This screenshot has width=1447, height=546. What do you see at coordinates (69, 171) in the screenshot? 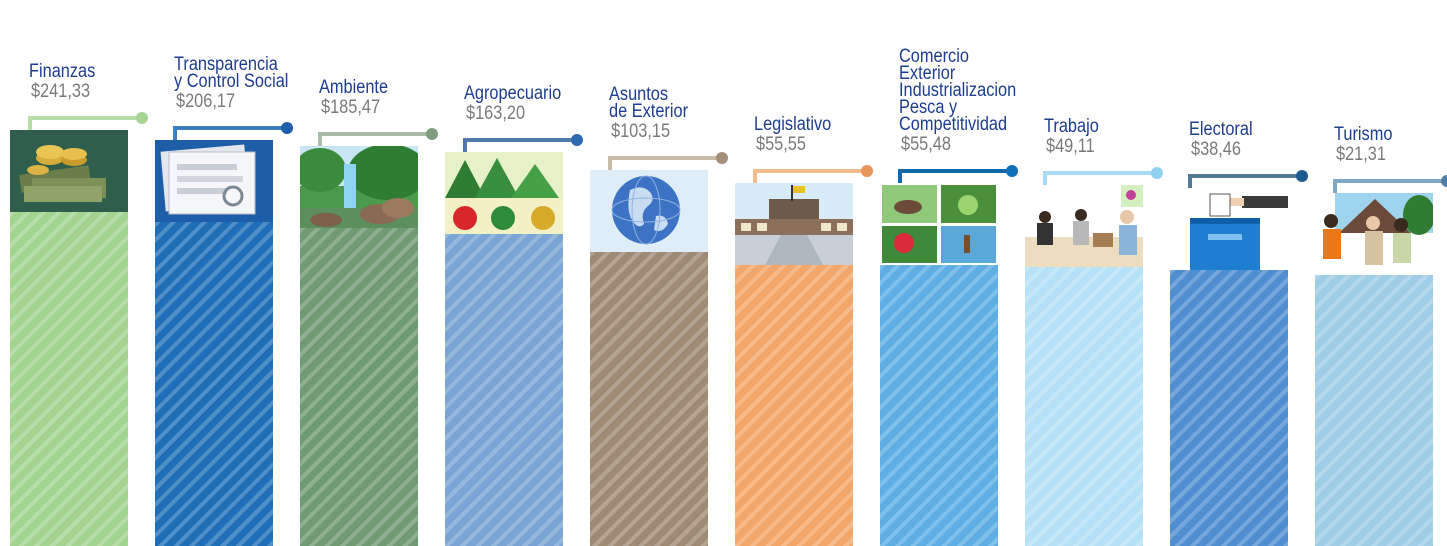
I see `money-icon` at bounding box center [69, 171].